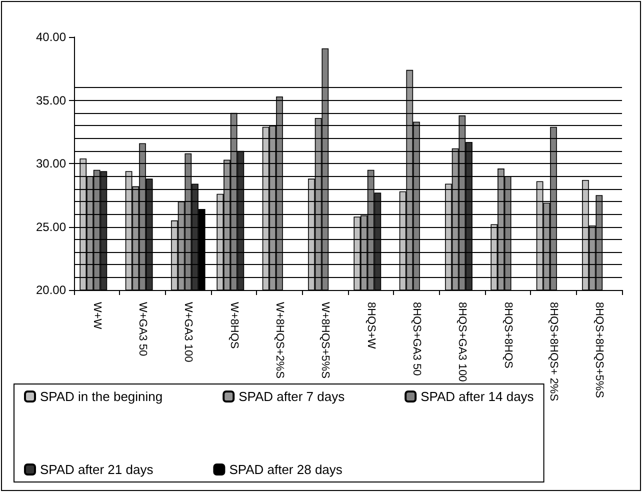 Image resolution: width=642 pixels, height=492 pixels. Describe the element at coordinates (188, 332) in the screenshot. I see `x-tick-label: W+GA3 100` at that location.